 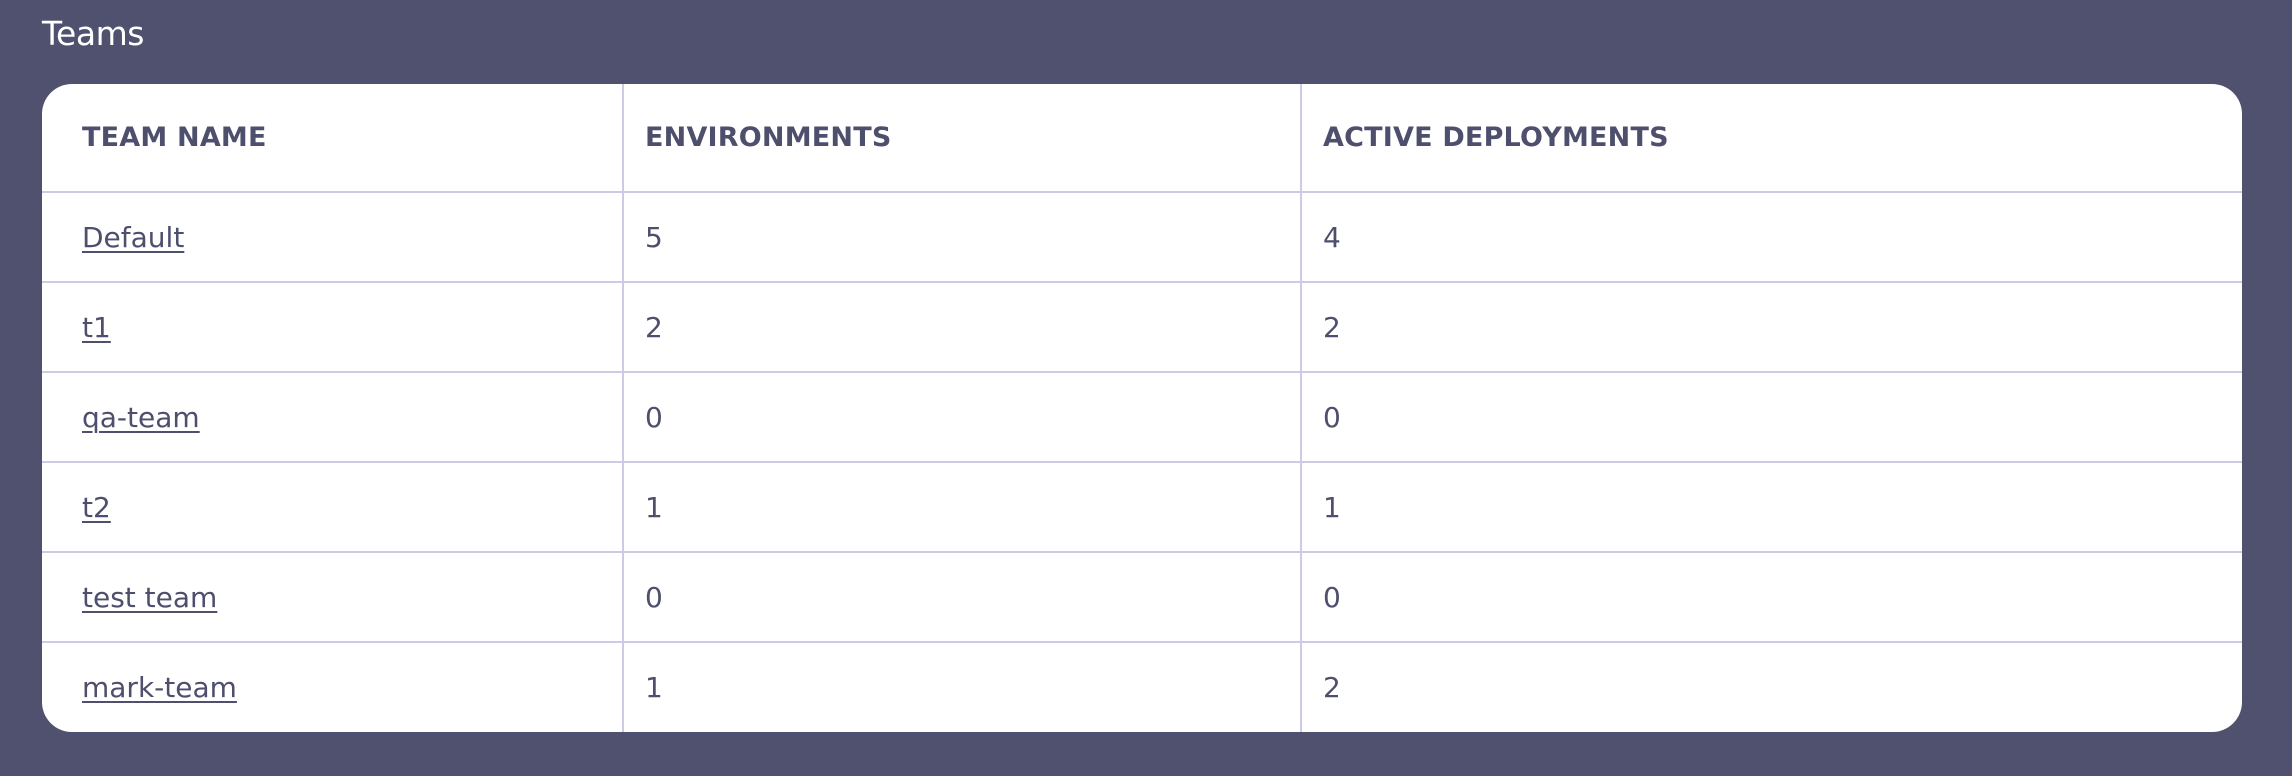 What do you see at coordinates (333, 597) in the screenshot?
I see `team-name-cell: test team` at bounding box center [333, 597].